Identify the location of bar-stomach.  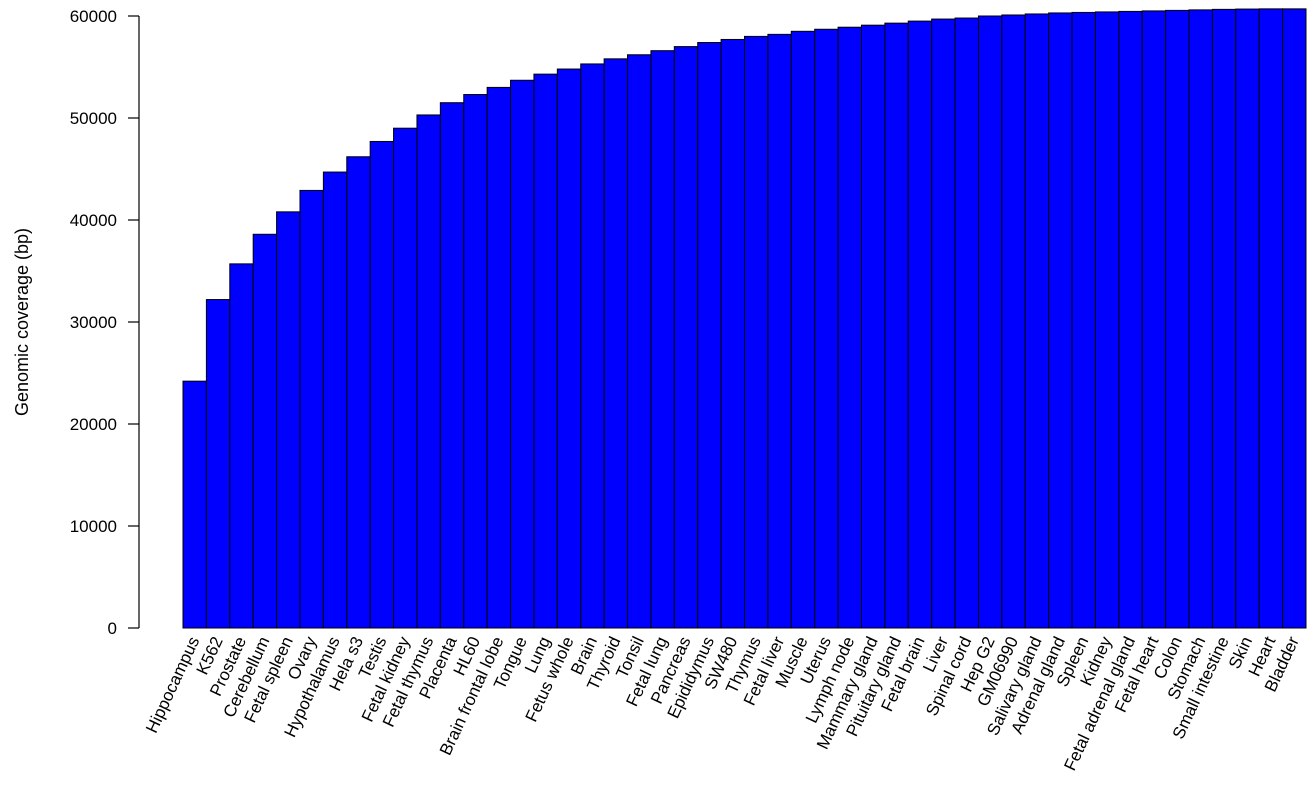
(1200, 319).